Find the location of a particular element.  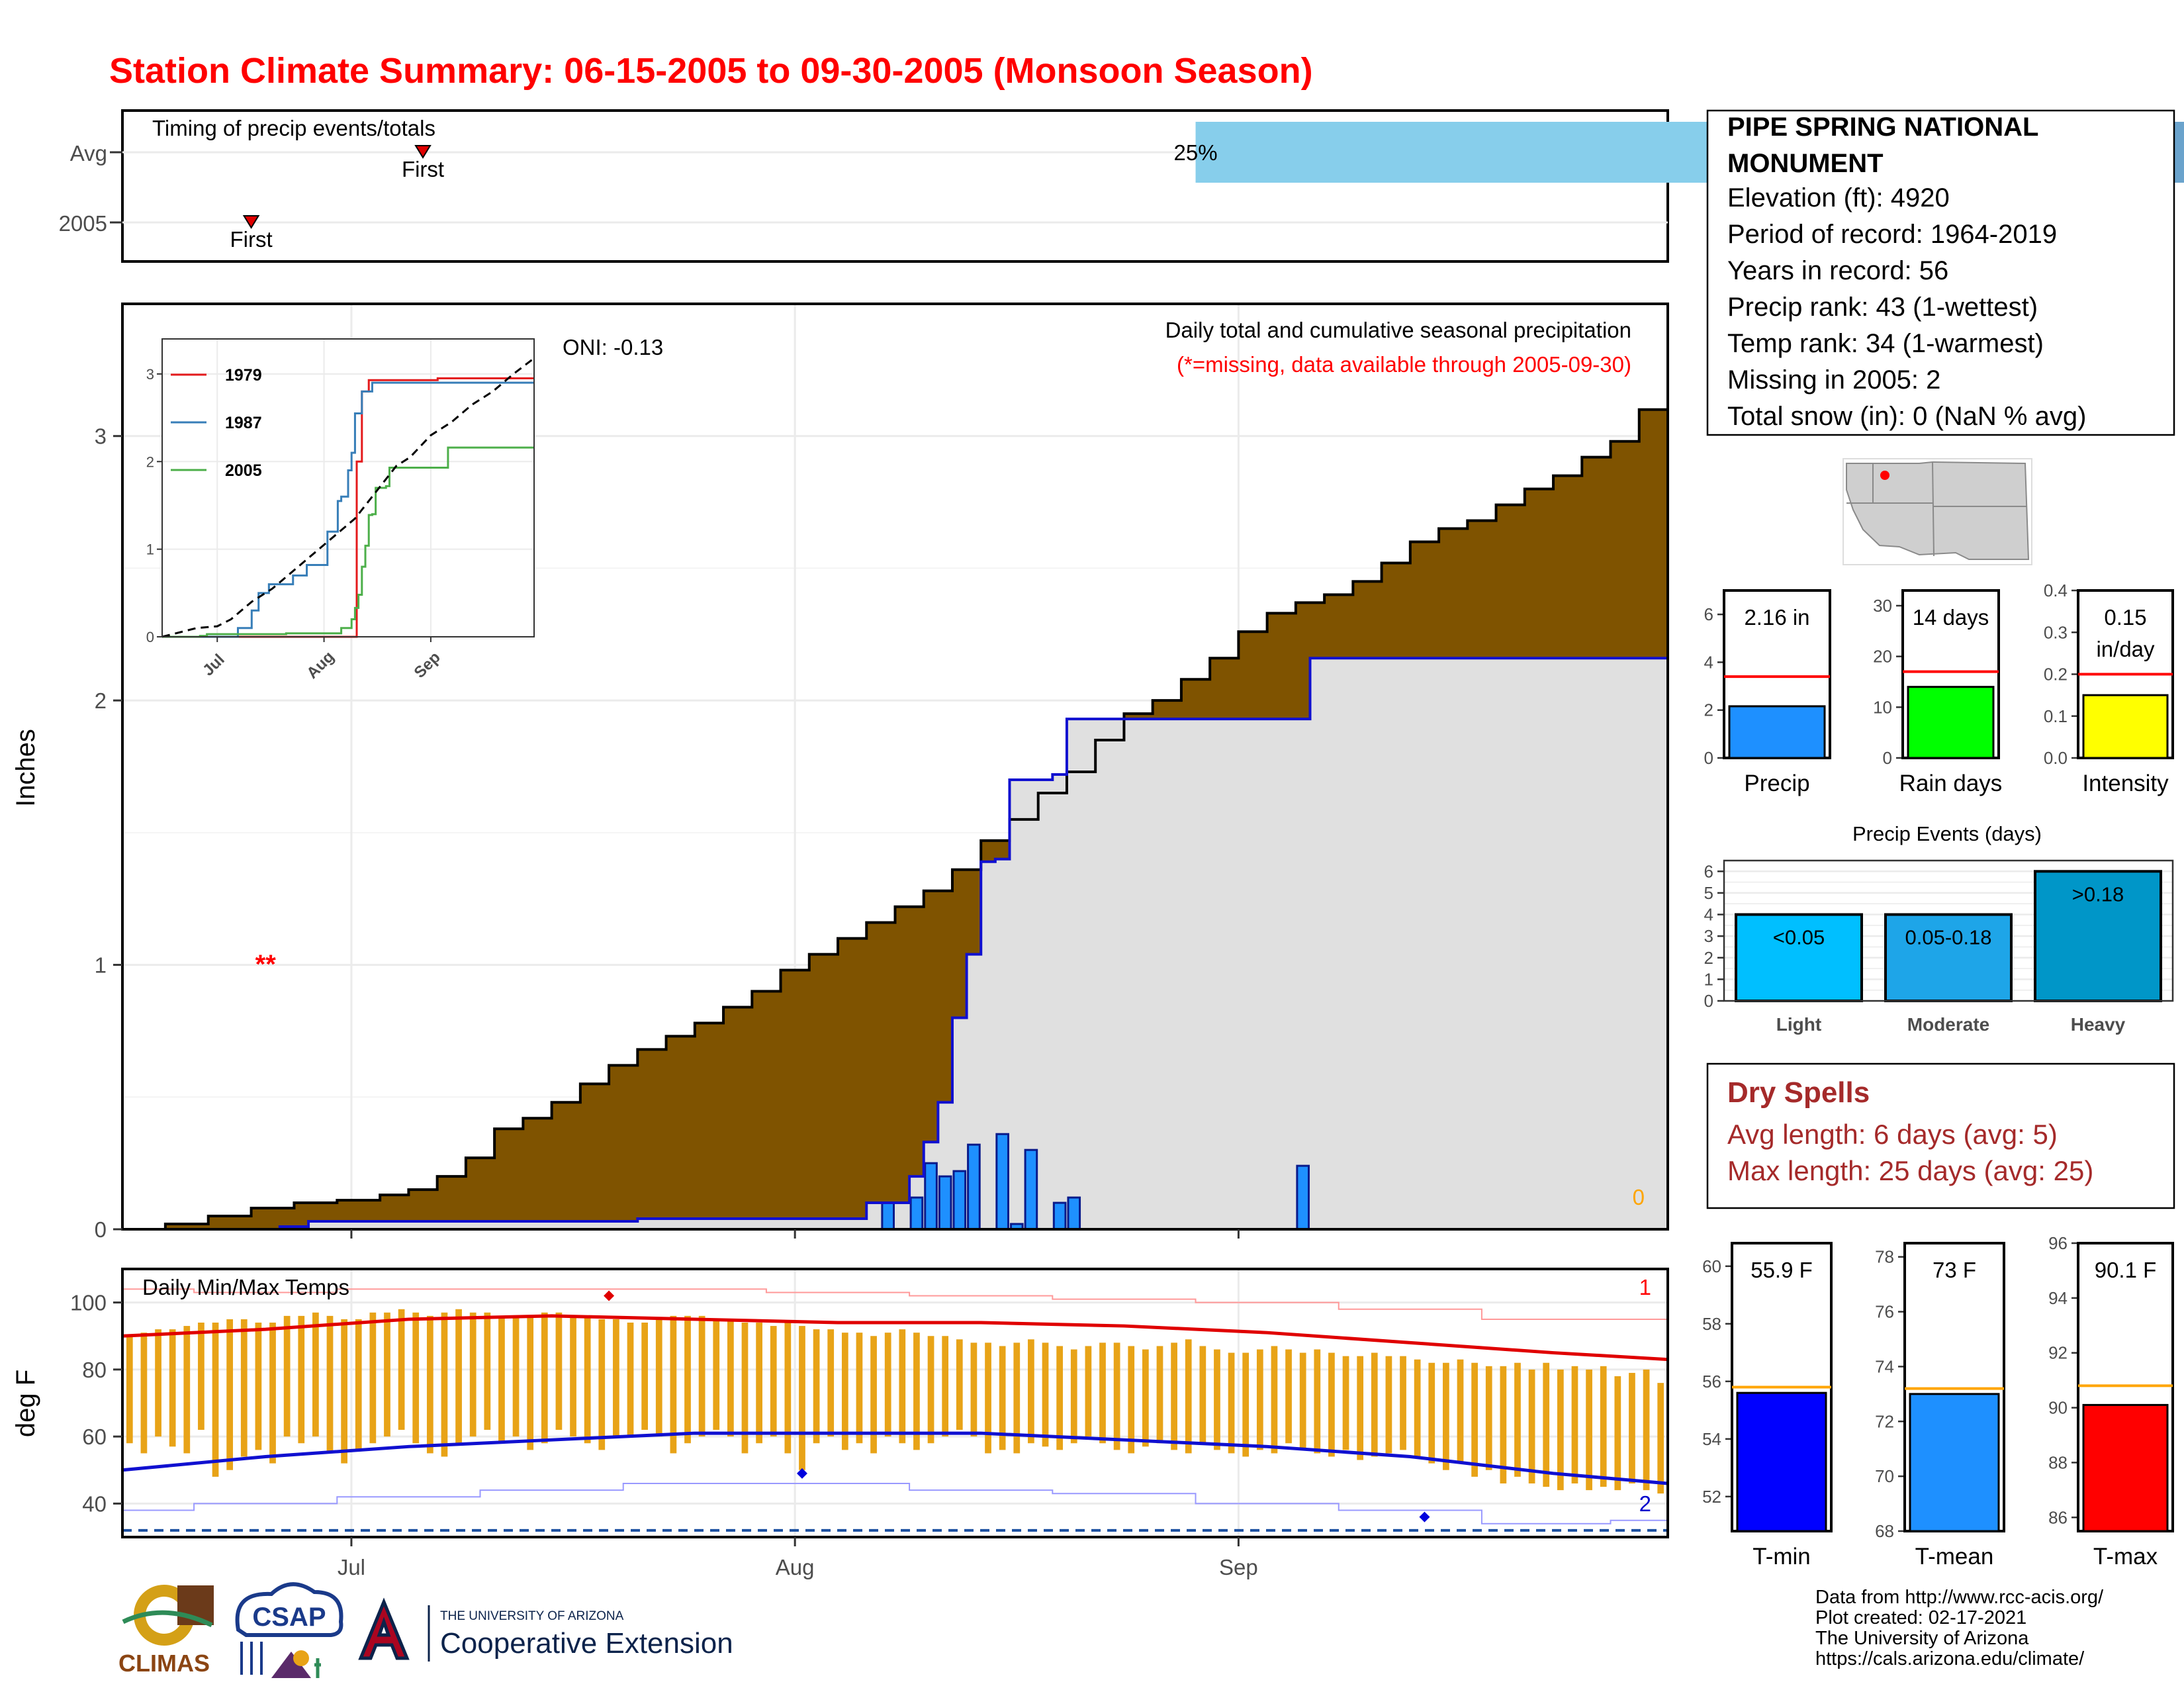

missing-marker: ** is located at coordinates (266, 964).